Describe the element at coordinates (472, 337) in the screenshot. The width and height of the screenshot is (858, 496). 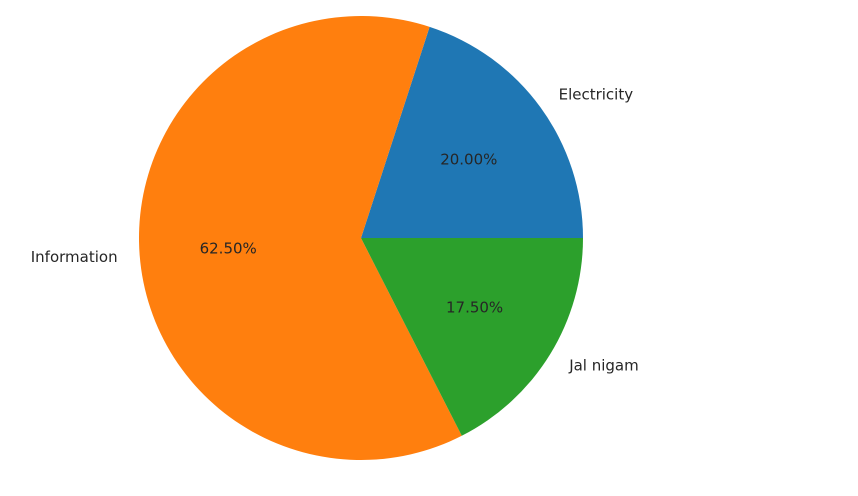
I see `pie-slice-jal-nigam` at that location.